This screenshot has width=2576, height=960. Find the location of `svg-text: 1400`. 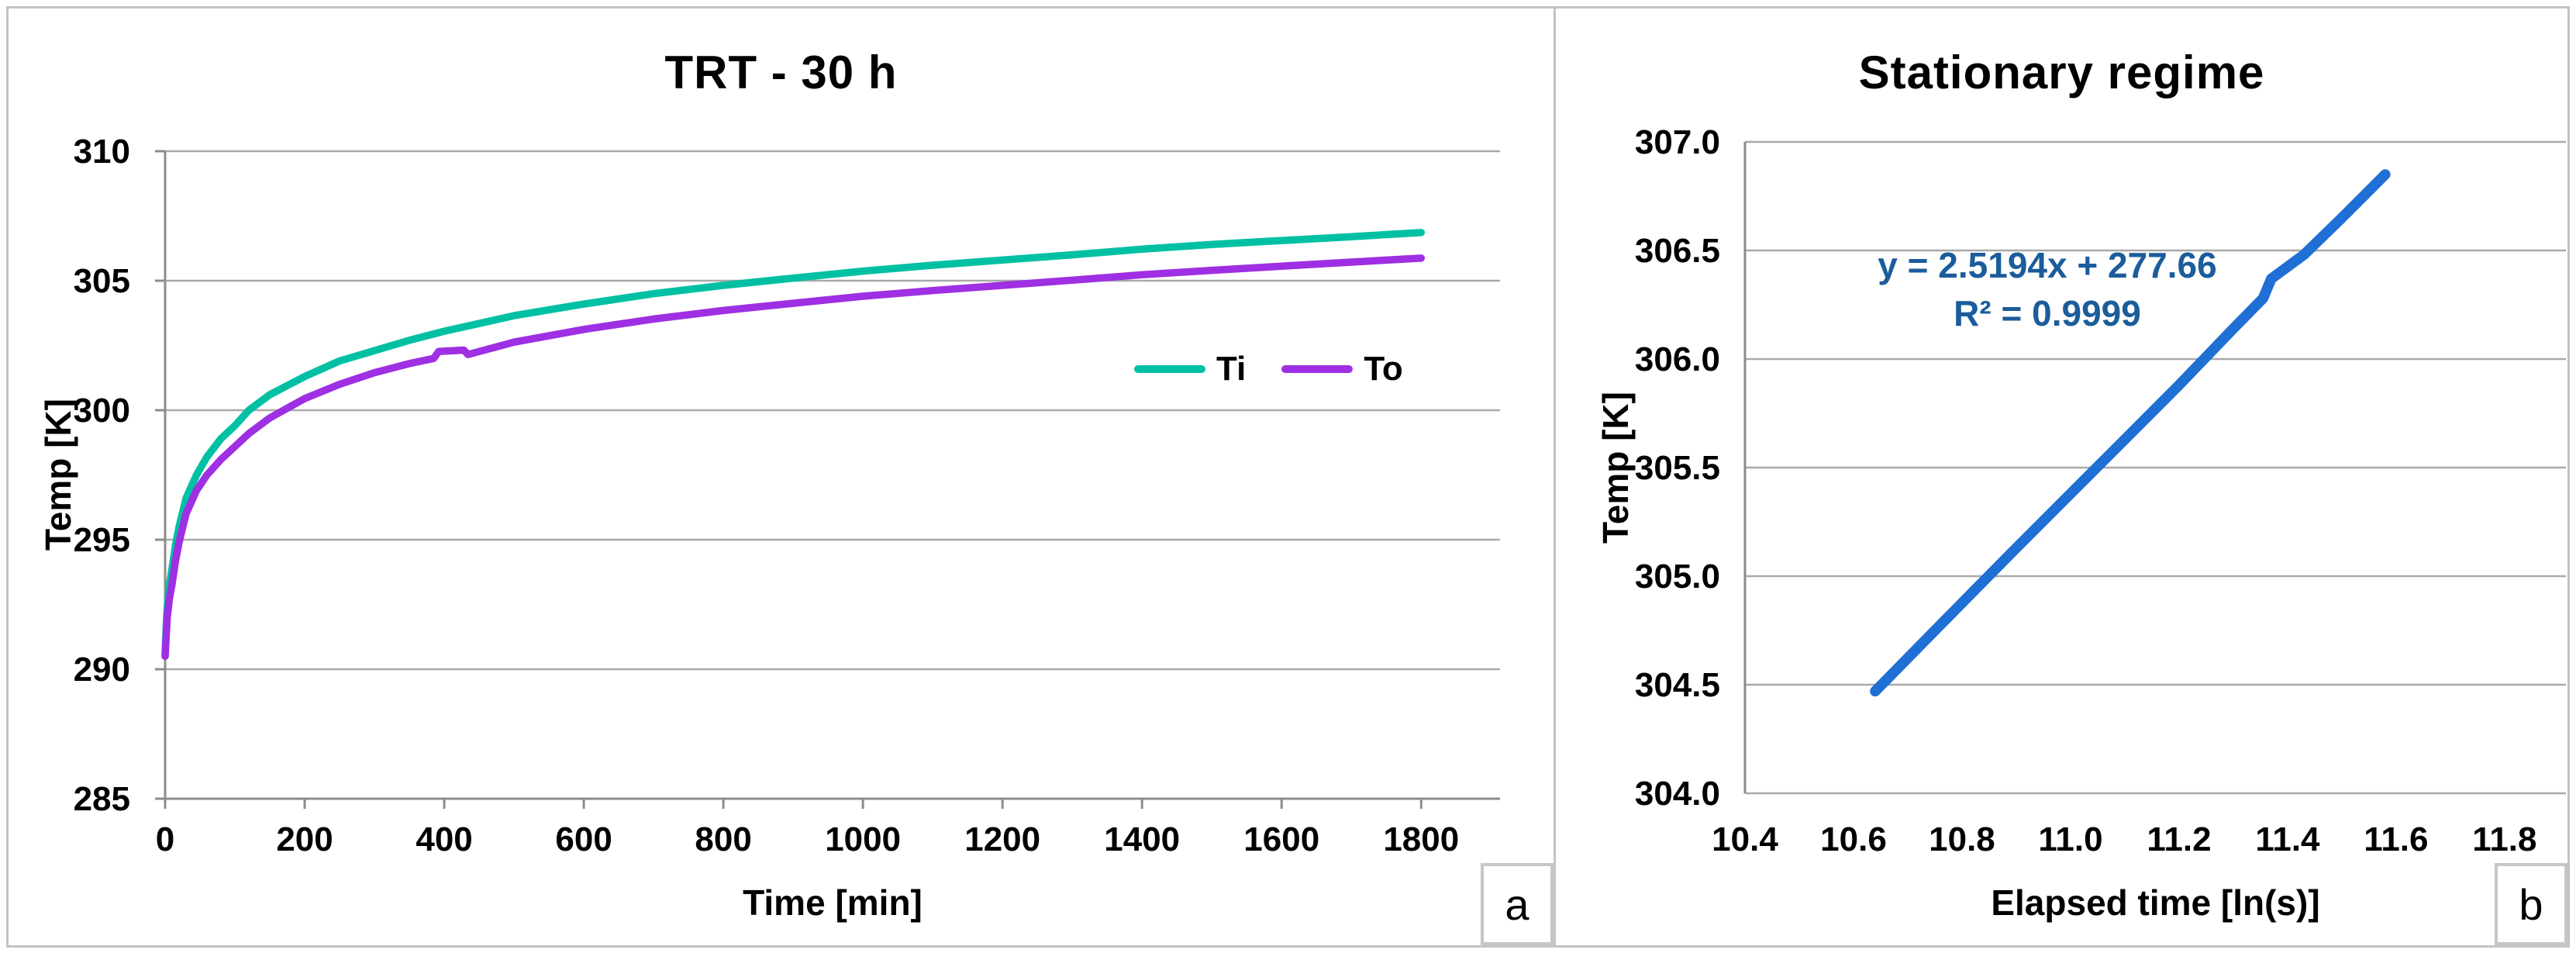

svg-text: 1400 is located at coordinates (1142, 839).